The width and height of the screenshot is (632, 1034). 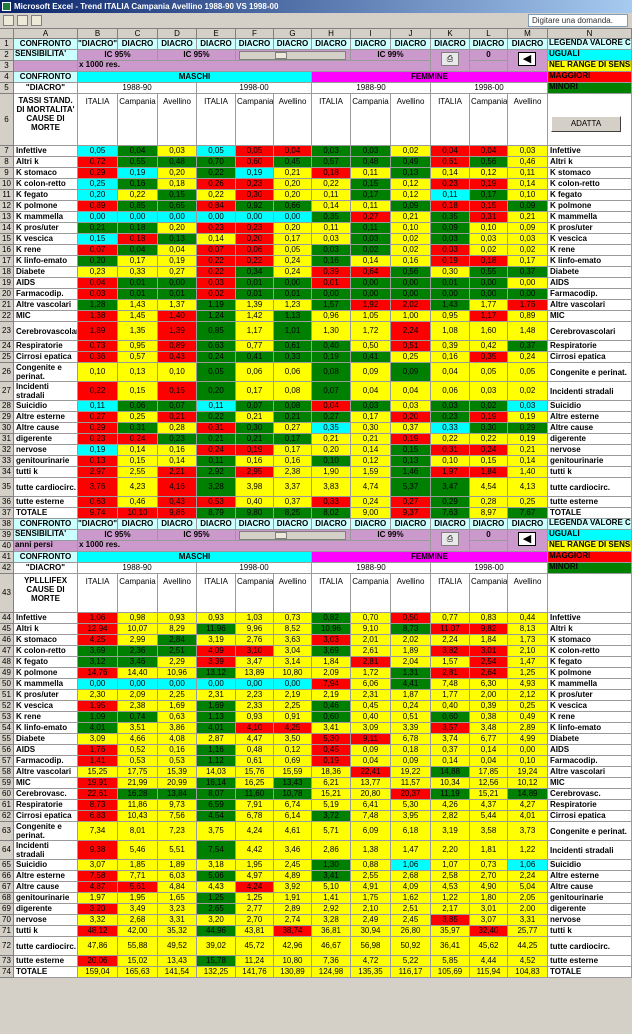 I want to click on rate-value: 4,66, so click(x=138, y=739).